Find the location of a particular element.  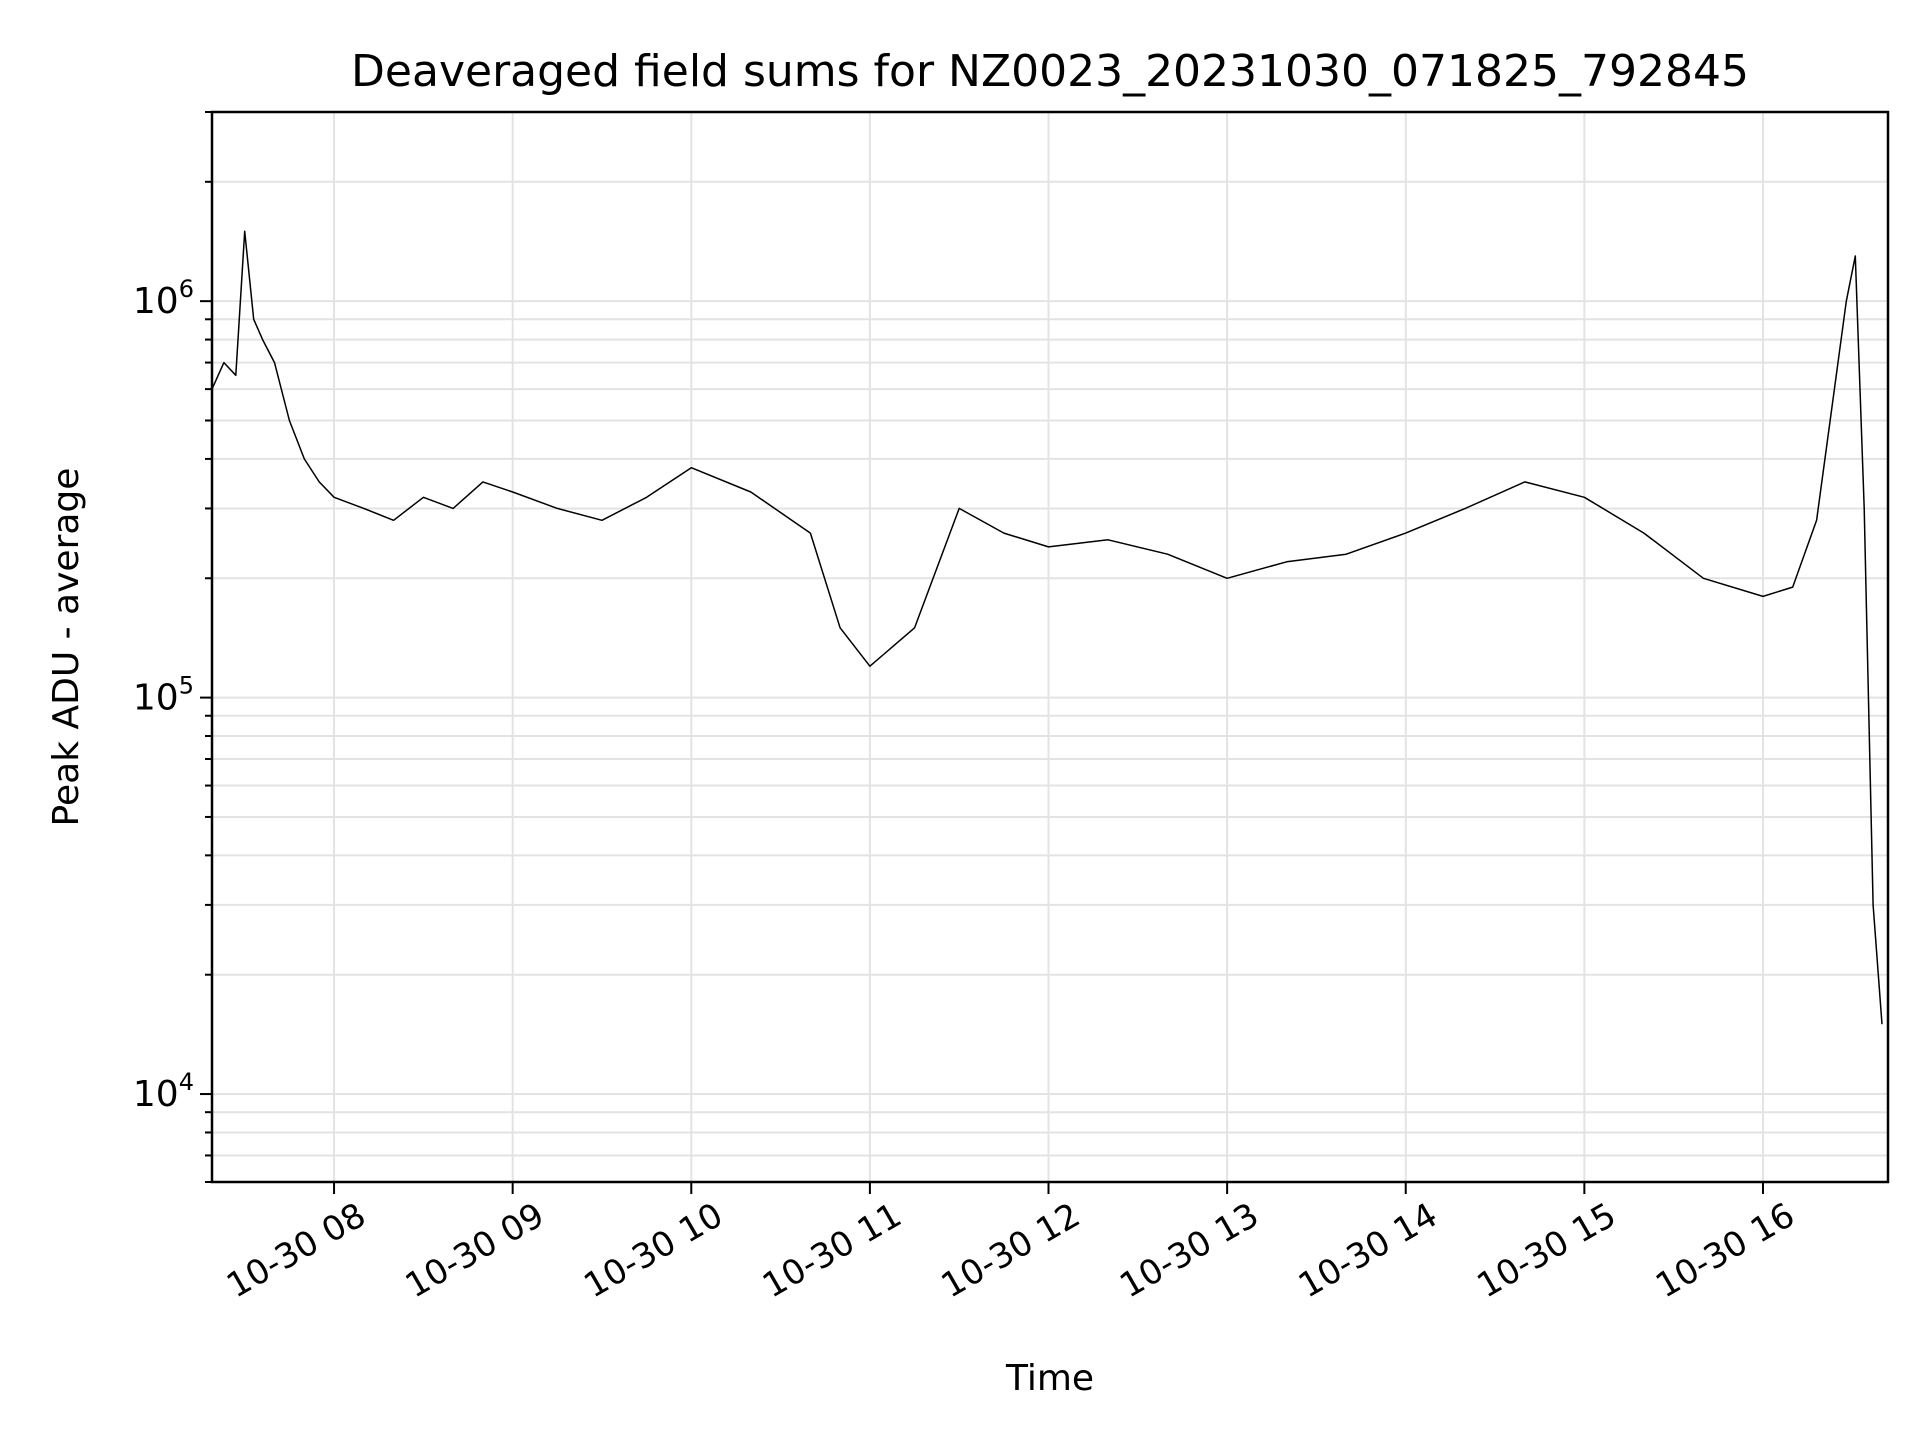

y-axis-label: Peak ADU - average is located at coordinates (66, 647).